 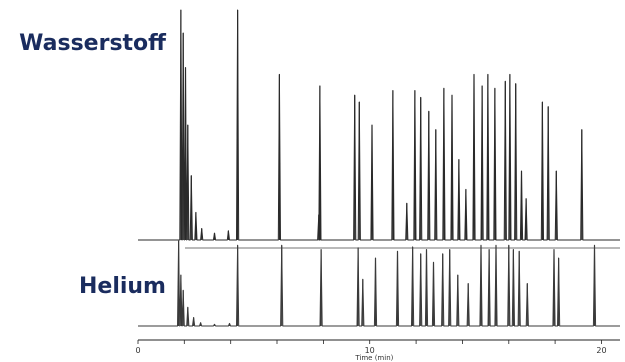 I want to click on series-label-helium: Helium, so click(x=122, y=286).